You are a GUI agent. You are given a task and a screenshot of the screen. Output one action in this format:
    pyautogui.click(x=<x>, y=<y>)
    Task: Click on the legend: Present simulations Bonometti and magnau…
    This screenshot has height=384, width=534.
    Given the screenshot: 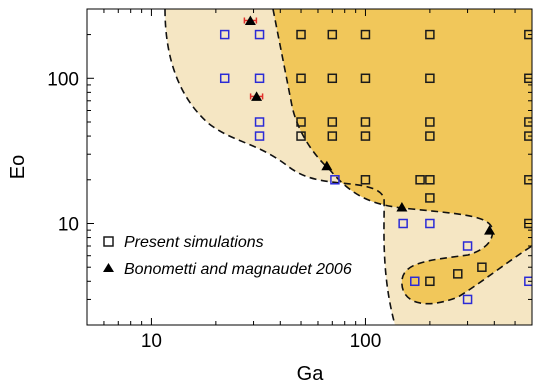 What is the action you would take?
    pyautogui.click(x=227, y=256)
    